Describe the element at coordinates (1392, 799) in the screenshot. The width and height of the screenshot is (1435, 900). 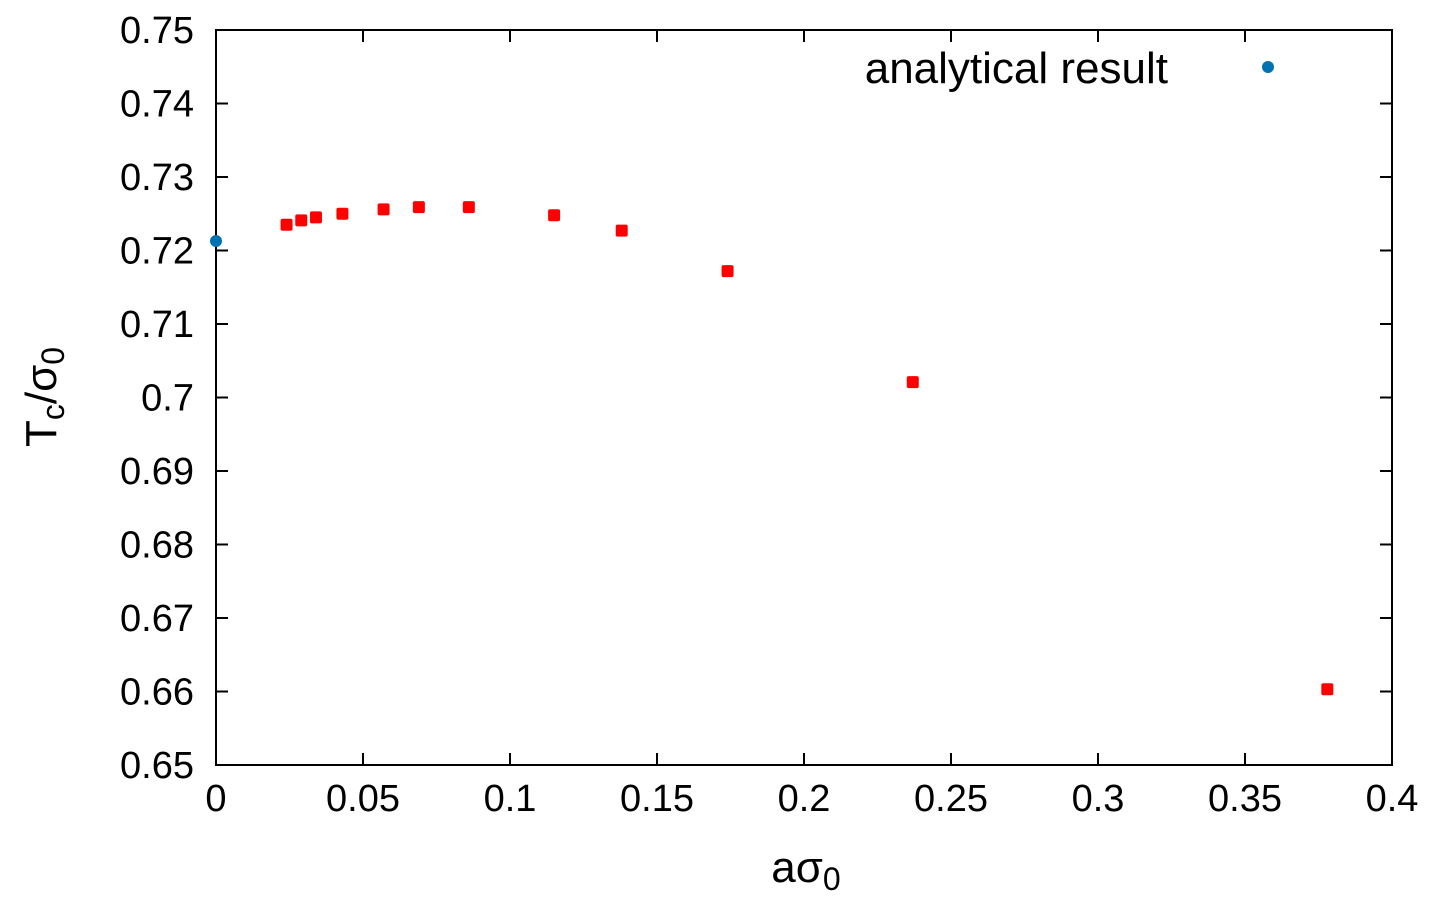
I see `x-tick-label: 0.4` at that location.